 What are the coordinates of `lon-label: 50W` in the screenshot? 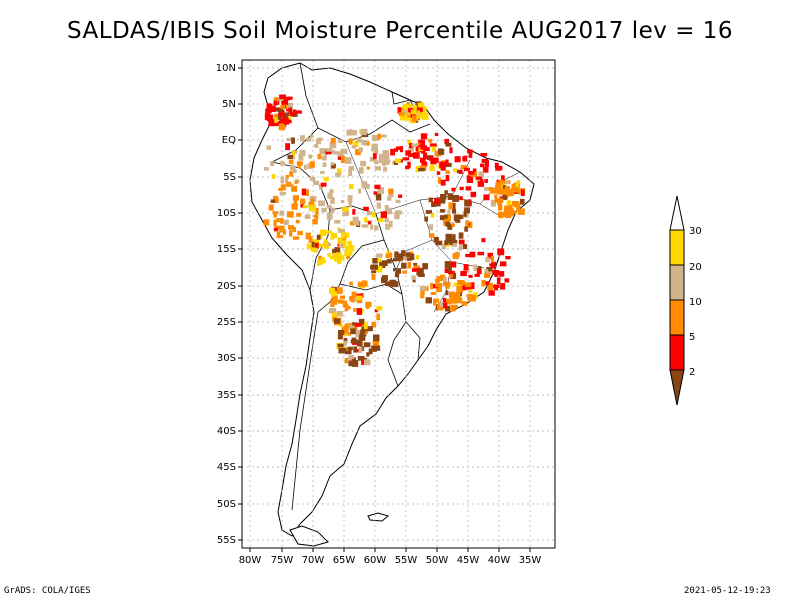 It's located at (437, 560).